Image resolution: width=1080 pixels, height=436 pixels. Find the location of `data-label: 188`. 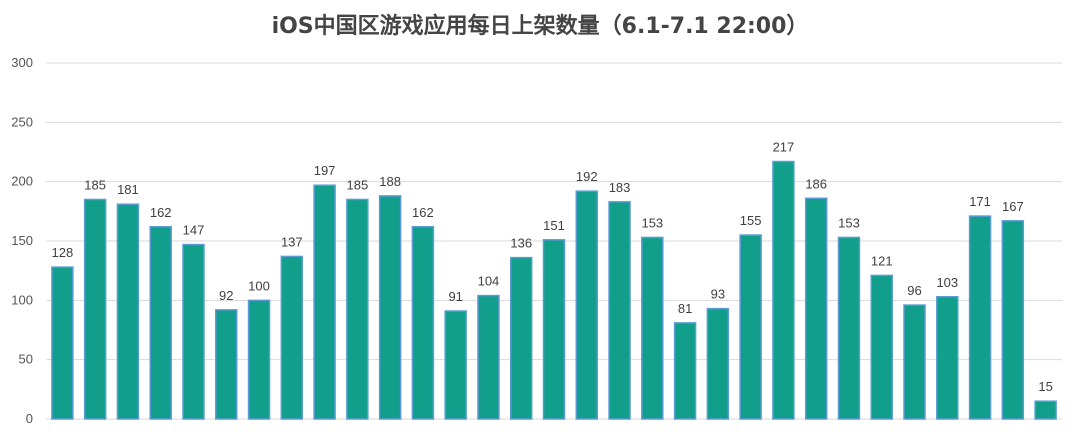

data-label: 188 is located at coordinates (390, 181).